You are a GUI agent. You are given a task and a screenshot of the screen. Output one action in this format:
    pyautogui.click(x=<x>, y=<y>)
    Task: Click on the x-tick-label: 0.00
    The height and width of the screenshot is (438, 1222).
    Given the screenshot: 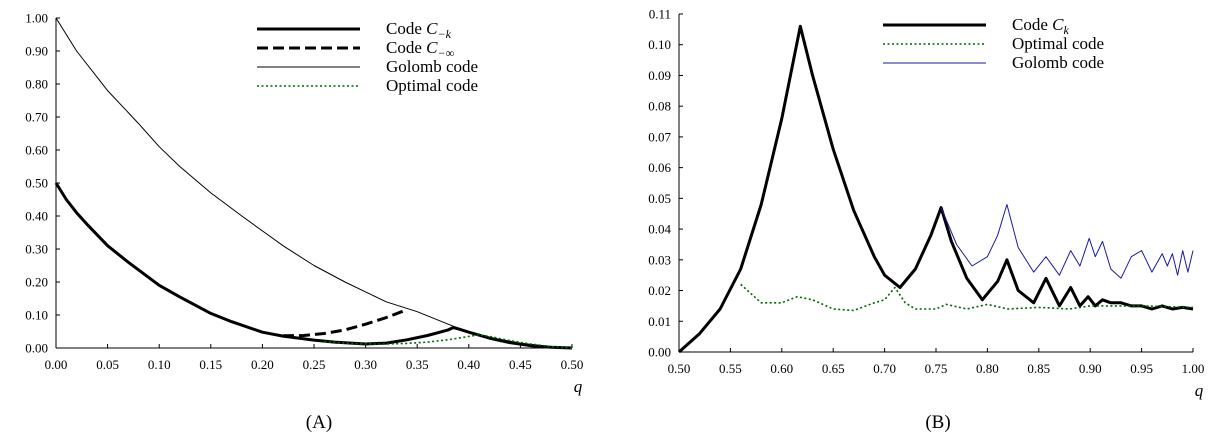 What is the action you would take?
    pyautogui.click(x=56, y=364)
    